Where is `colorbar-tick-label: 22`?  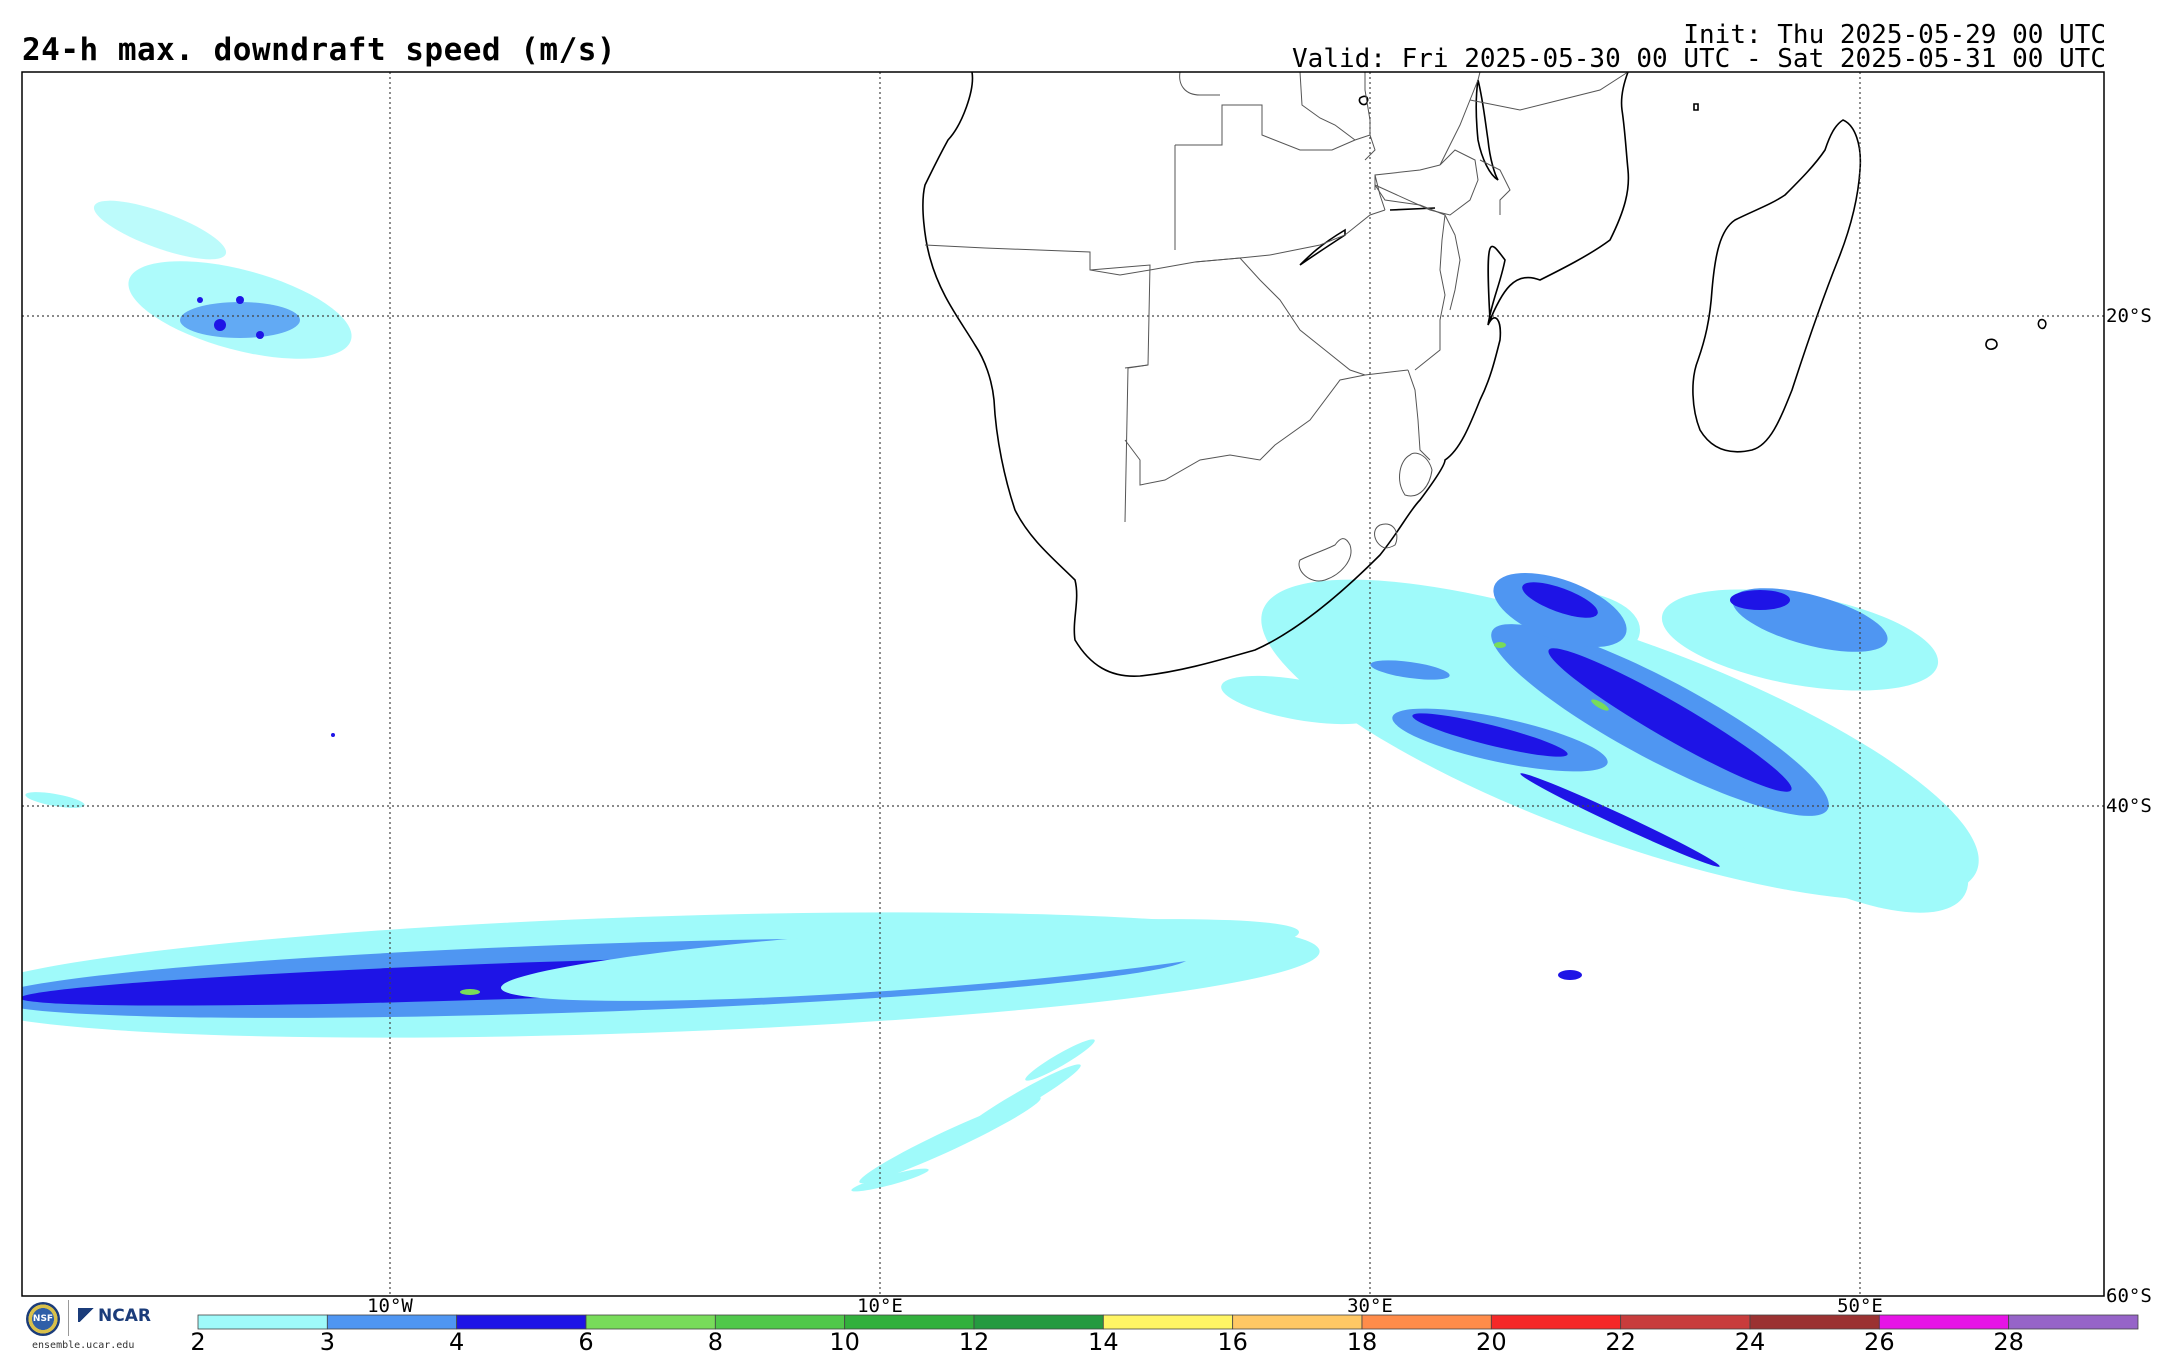 colorbar-tick-label: 22 is located at coordinates (1620, 1341).